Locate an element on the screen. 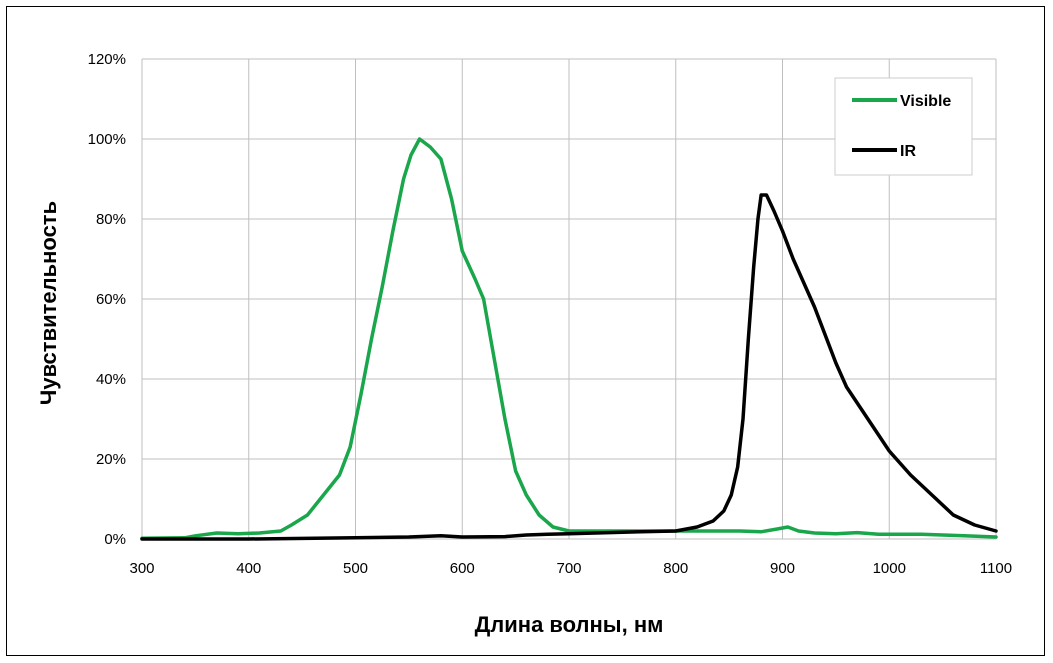  x-tick-label: 1000 is located at coordinates (889, 568).